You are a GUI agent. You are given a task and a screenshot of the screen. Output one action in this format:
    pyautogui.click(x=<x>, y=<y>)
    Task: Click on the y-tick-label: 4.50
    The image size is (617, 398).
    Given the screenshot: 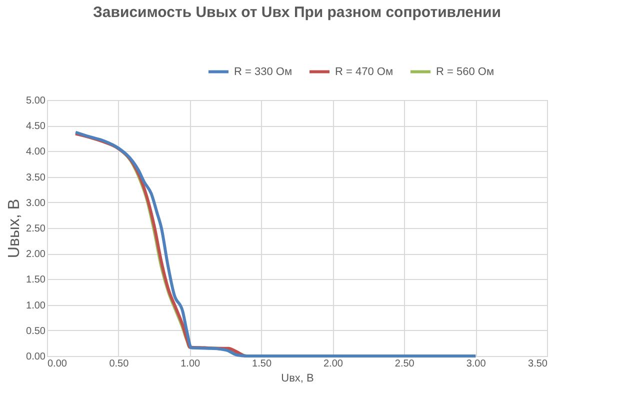 What is the action you would take?
    pyautogui.click(x=36, y=126)
    